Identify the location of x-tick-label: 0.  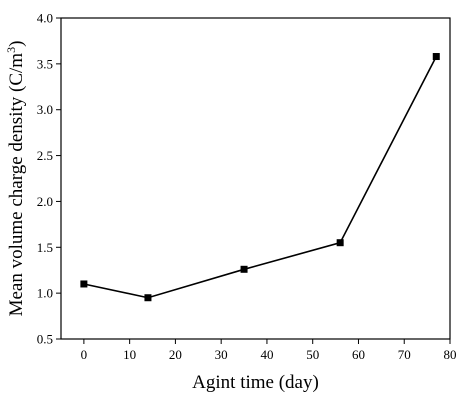
(84, 354).